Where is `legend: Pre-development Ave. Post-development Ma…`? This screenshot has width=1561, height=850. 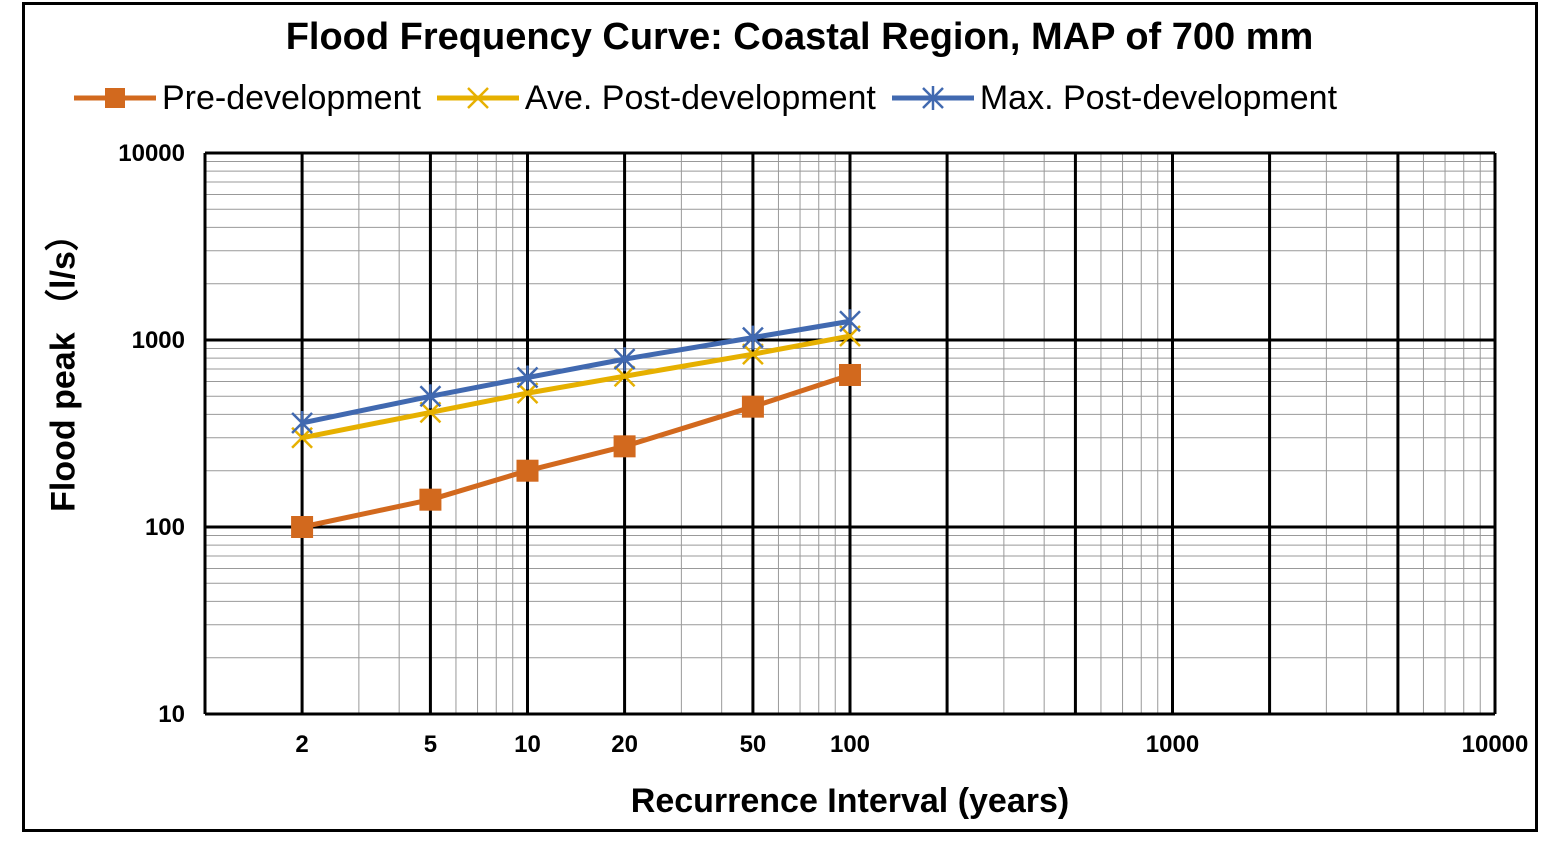 legend: Pre-development Ave. Post-development Ma… is located at coordinates (711, 98).